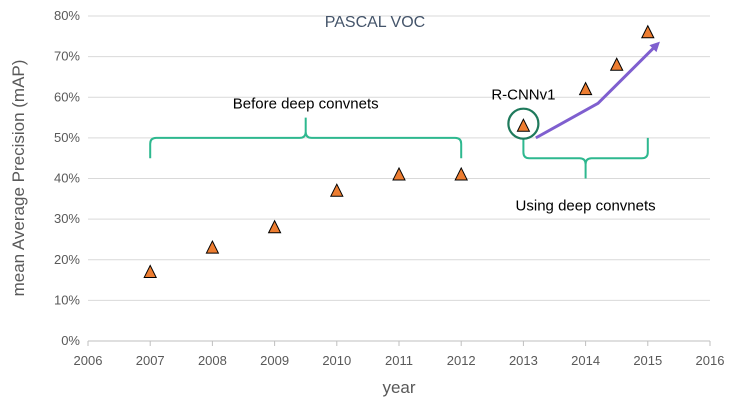 This screenshot has width=738, height=415. Describe the element at coordinates (67, 96) in the screenshot. I see `y-tick-label: 60%` at that location.